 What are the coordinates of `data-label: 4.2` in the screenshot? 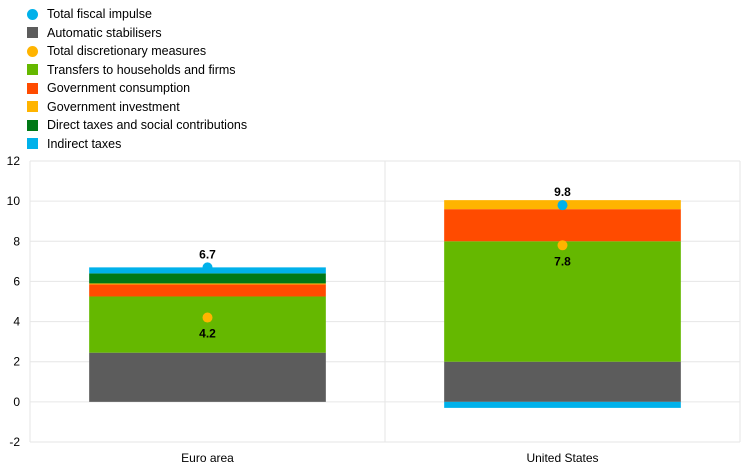 It's located at (207, 334).